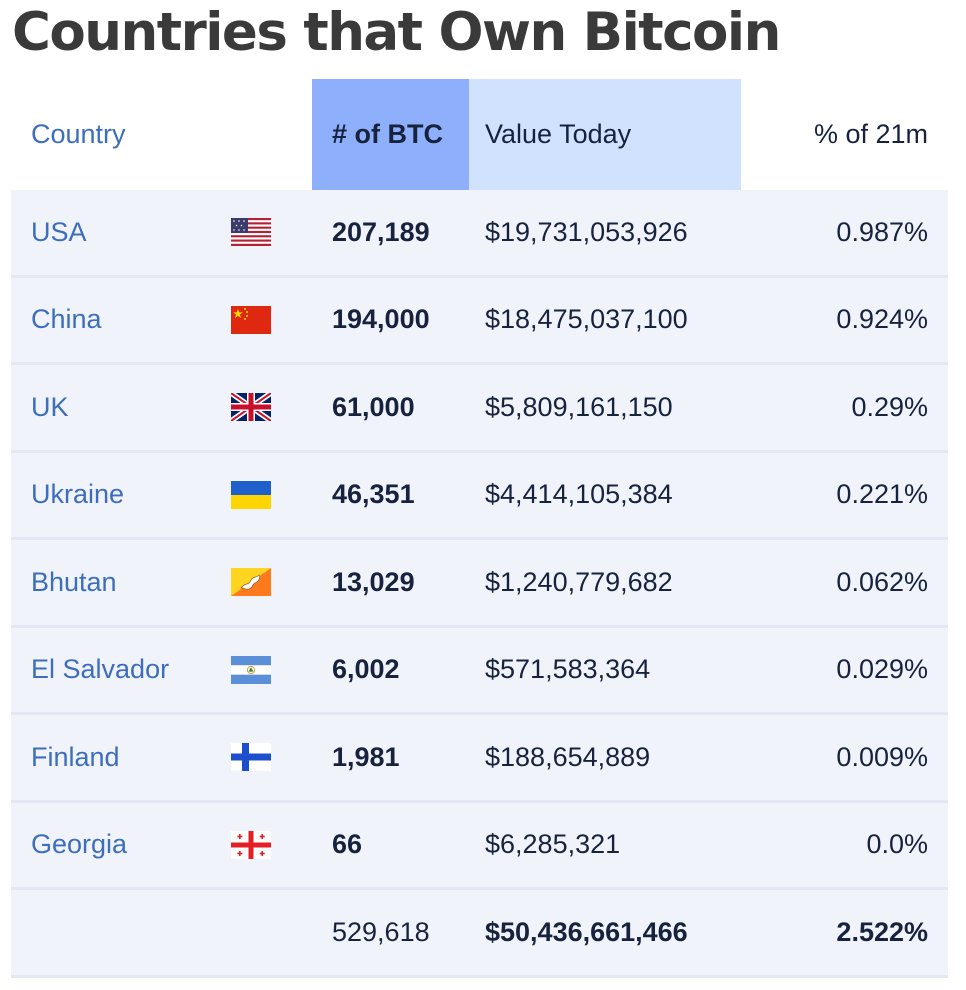 The width and height of the screenshot is (966, 990). Describe the element at coordinates (479, 671) in the screenshot. I see `table-row: El Salvador 6,002 $571,583,364 0.029%` at that location.